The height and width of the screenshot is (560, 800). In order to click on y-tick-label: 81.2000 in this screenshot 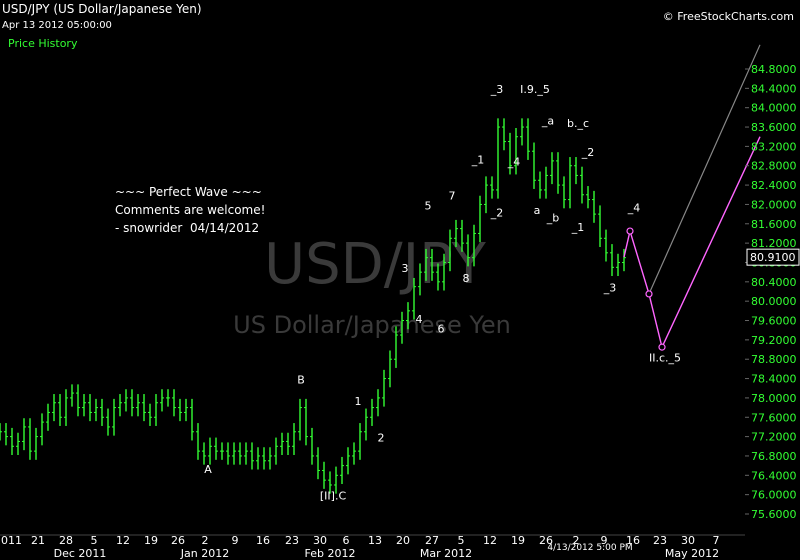, I will do `click(774, 243)`.